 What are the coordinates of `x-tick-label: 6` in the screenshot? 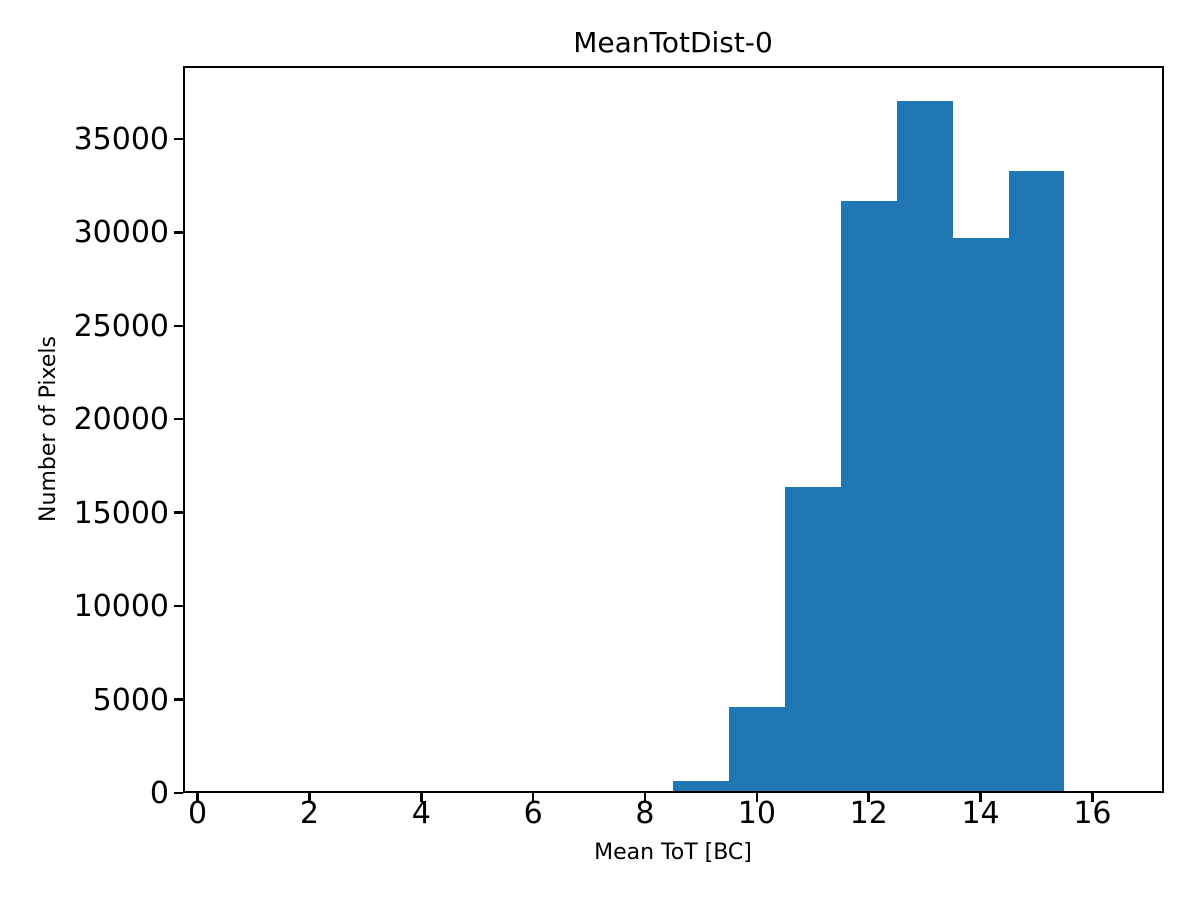 It's located at (533, 813).